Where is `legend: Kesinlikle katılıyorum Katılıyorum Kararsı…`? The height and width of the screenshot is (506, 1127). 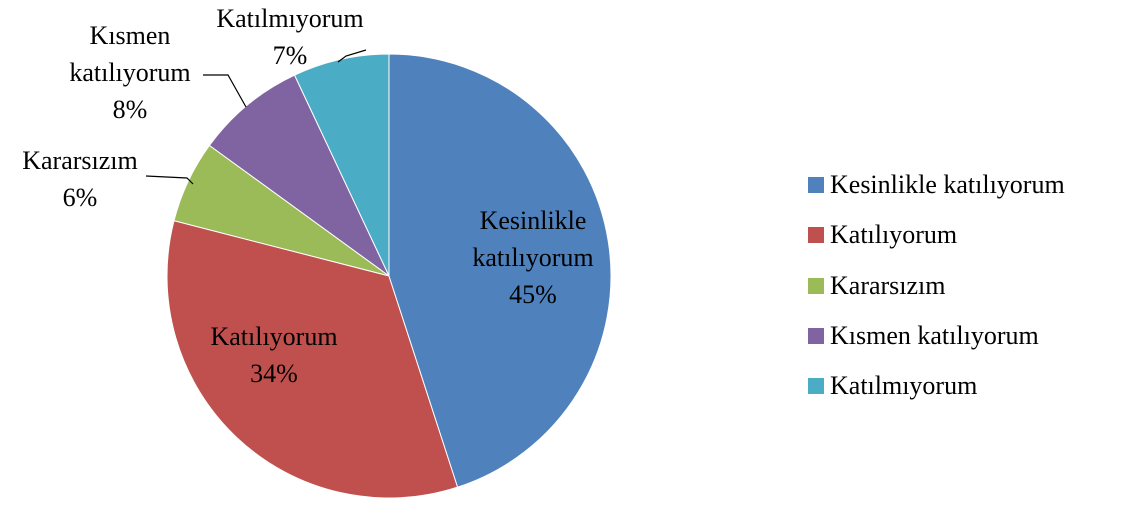
legend: Kesinlikle katılıyorum Katılıyorum Kararsı… is located at coordinates (936, 285).